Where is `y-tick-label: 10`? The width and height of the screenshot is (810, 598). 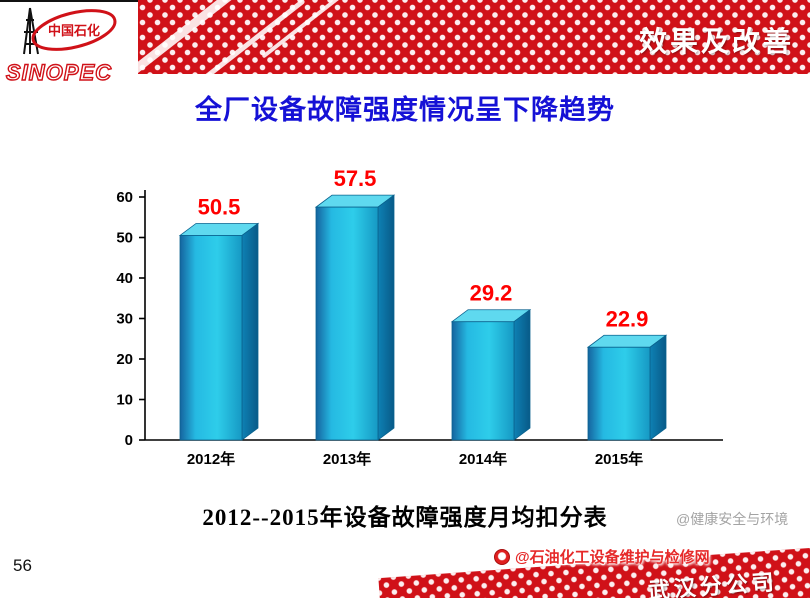 y-tick-label: 10 is located at coordinates (124, 400).